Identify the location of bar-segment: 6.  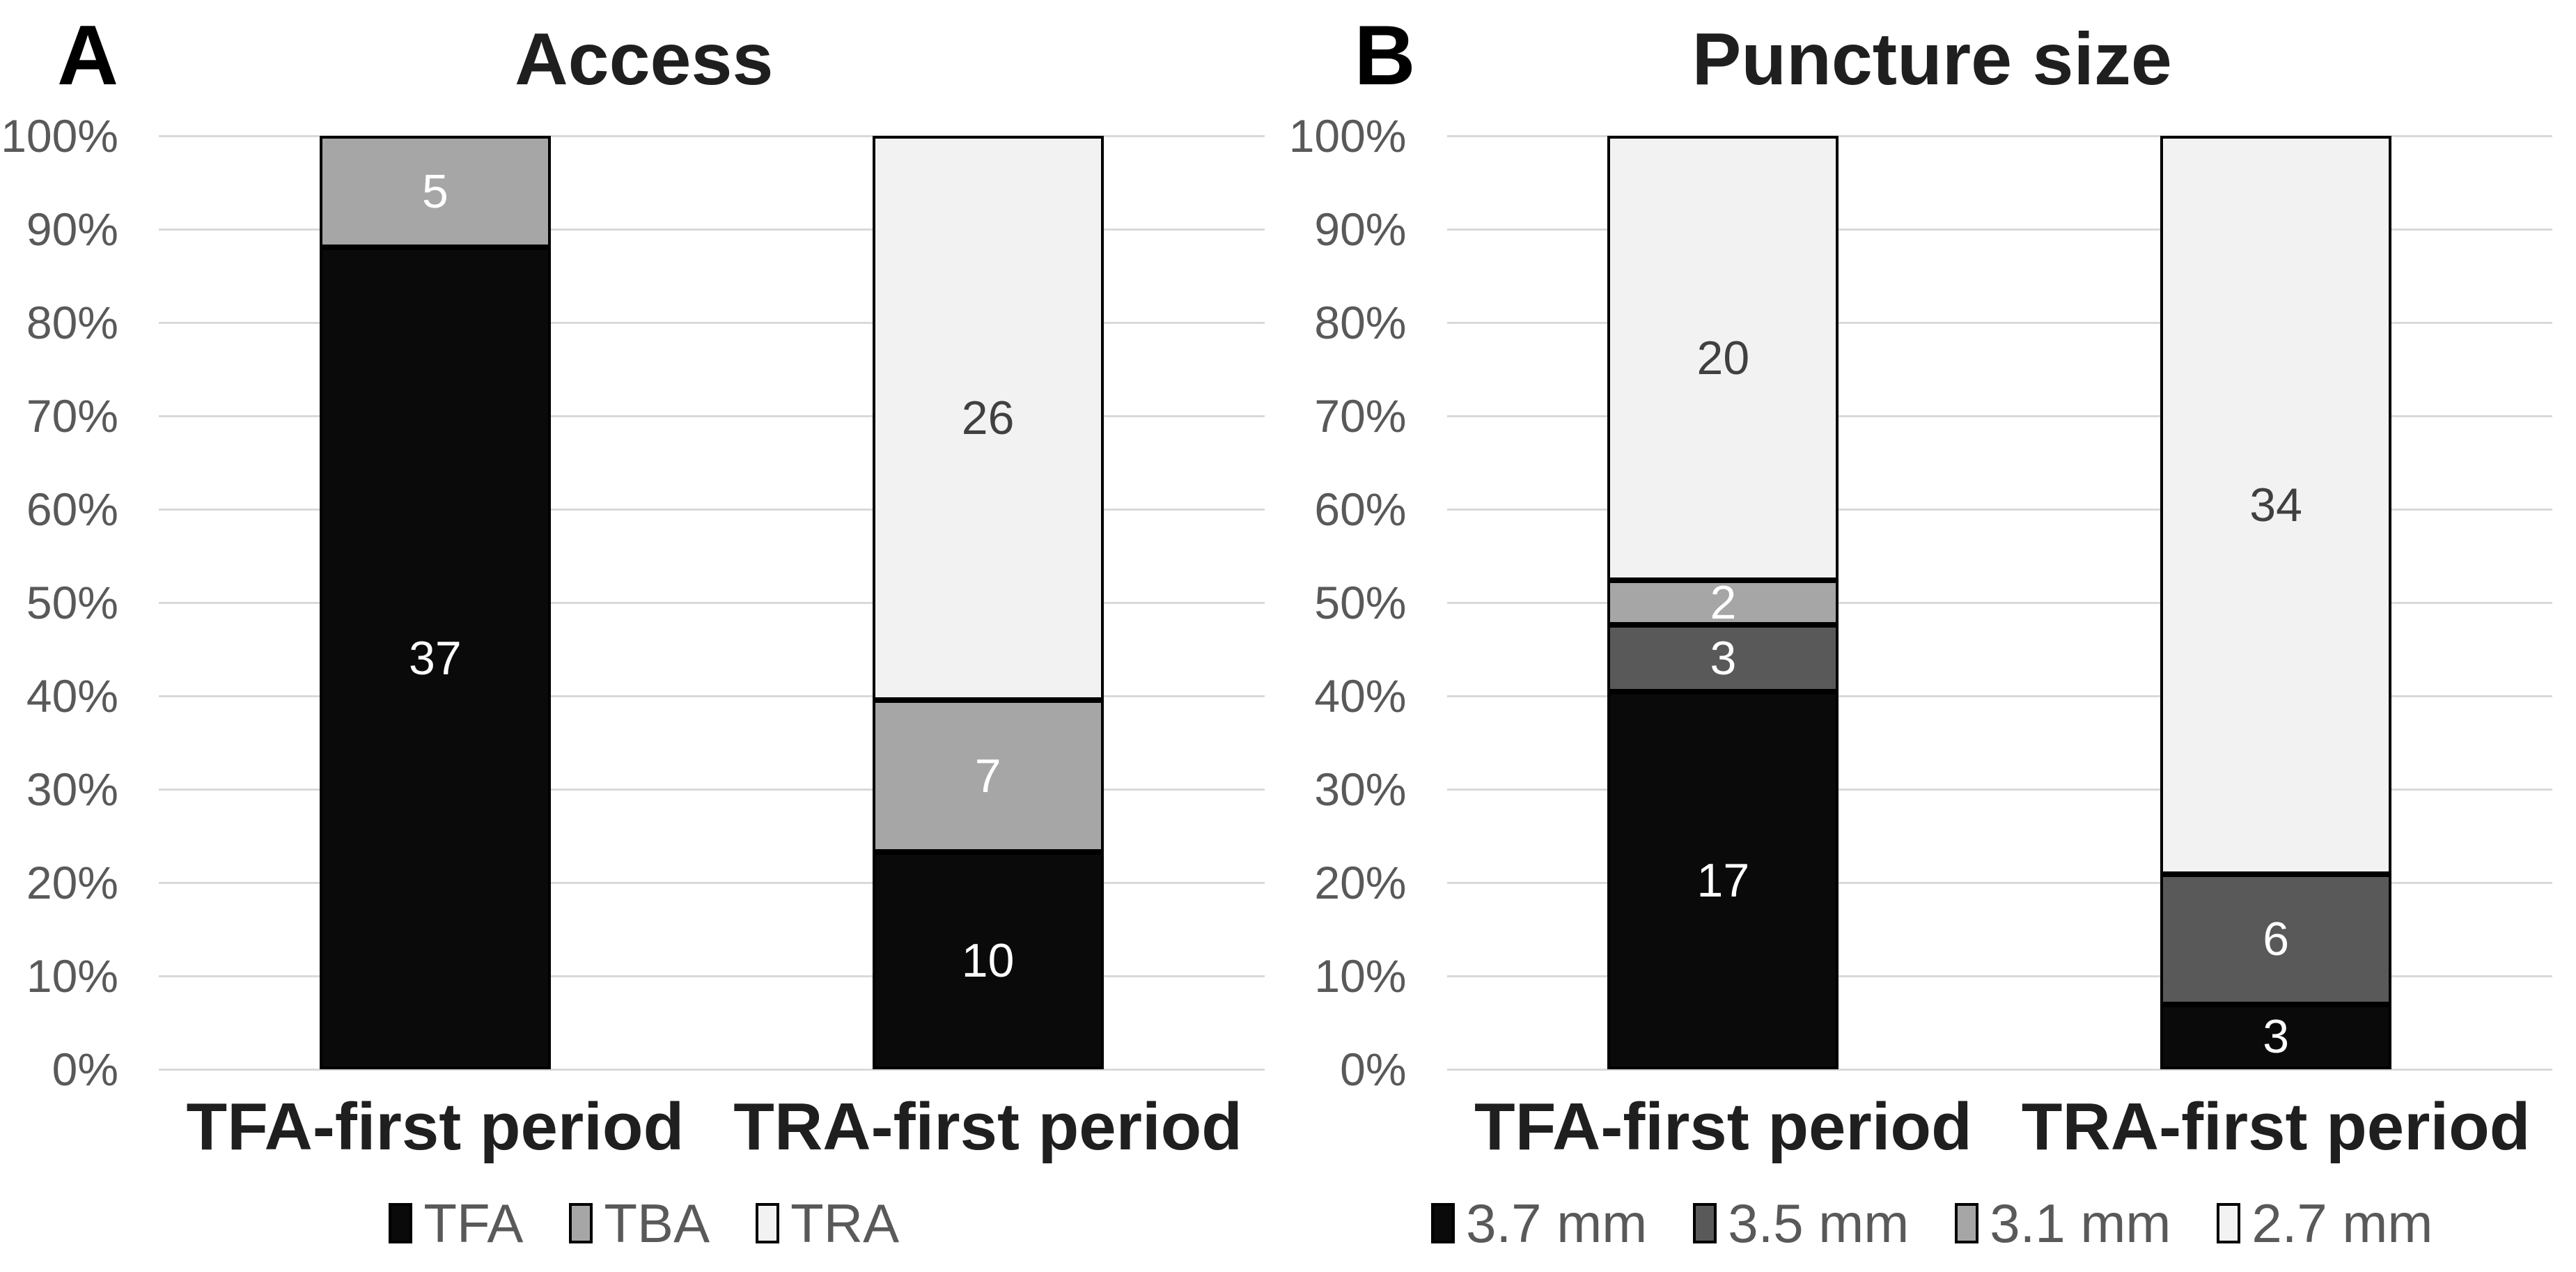
(2276, 939).